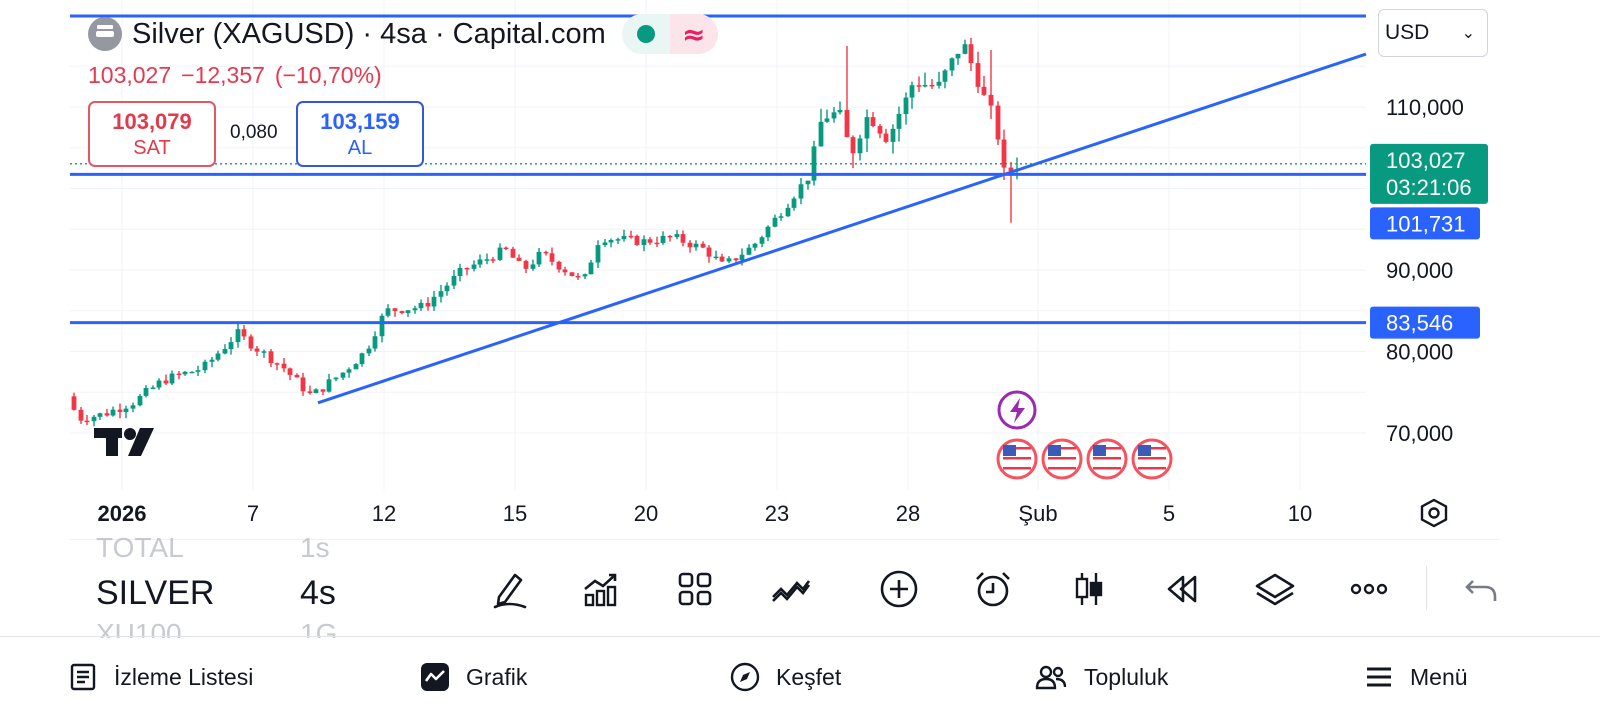  Describe the element at coordinates (1369, 589) in the screenshot. I see `more-button` at that location.